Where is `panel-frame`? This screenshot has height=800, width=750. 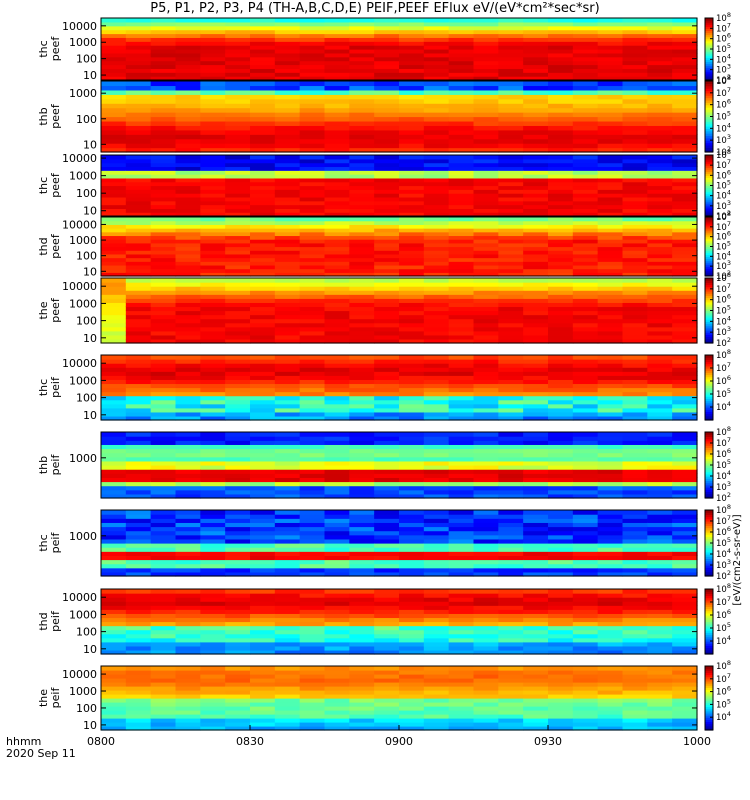 panel-frame is located at coordinates (399, 185).